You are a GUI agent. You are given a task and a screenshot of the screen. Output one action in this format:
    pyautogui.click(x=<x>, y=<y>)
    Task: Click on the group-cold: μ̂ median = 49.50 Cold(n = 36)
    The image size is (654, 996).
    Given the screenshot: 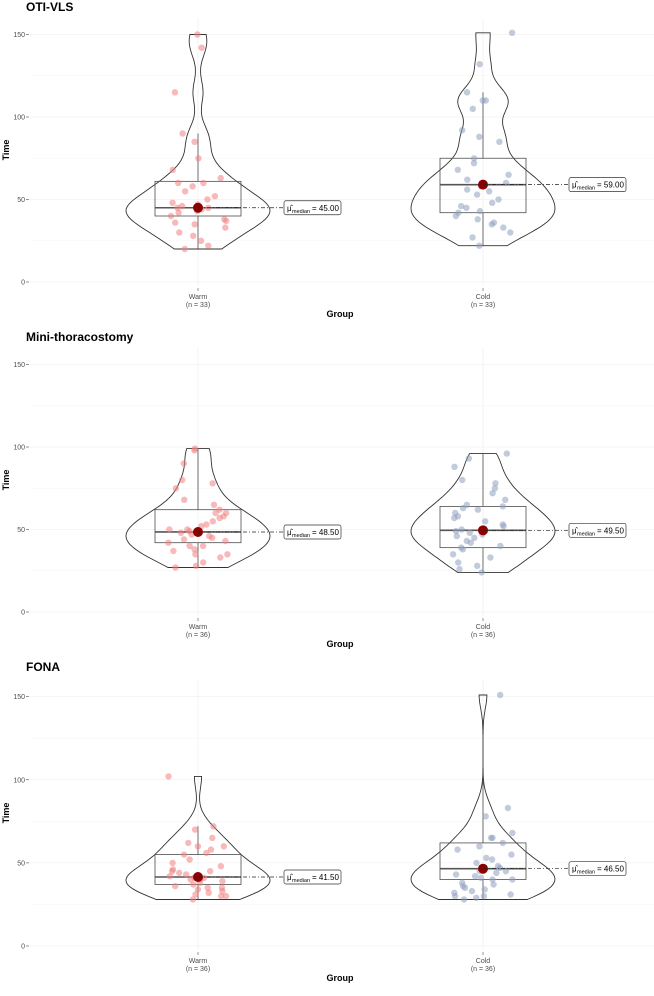 What is the action you would take?
    pyautogui.click(x=518, y=544)
    